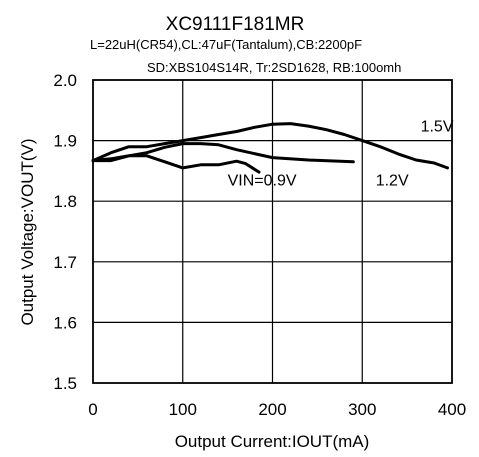  Describe the element at coordinates (92, 409) in the screenshot. I see `x-tick-label: 0` at that location.